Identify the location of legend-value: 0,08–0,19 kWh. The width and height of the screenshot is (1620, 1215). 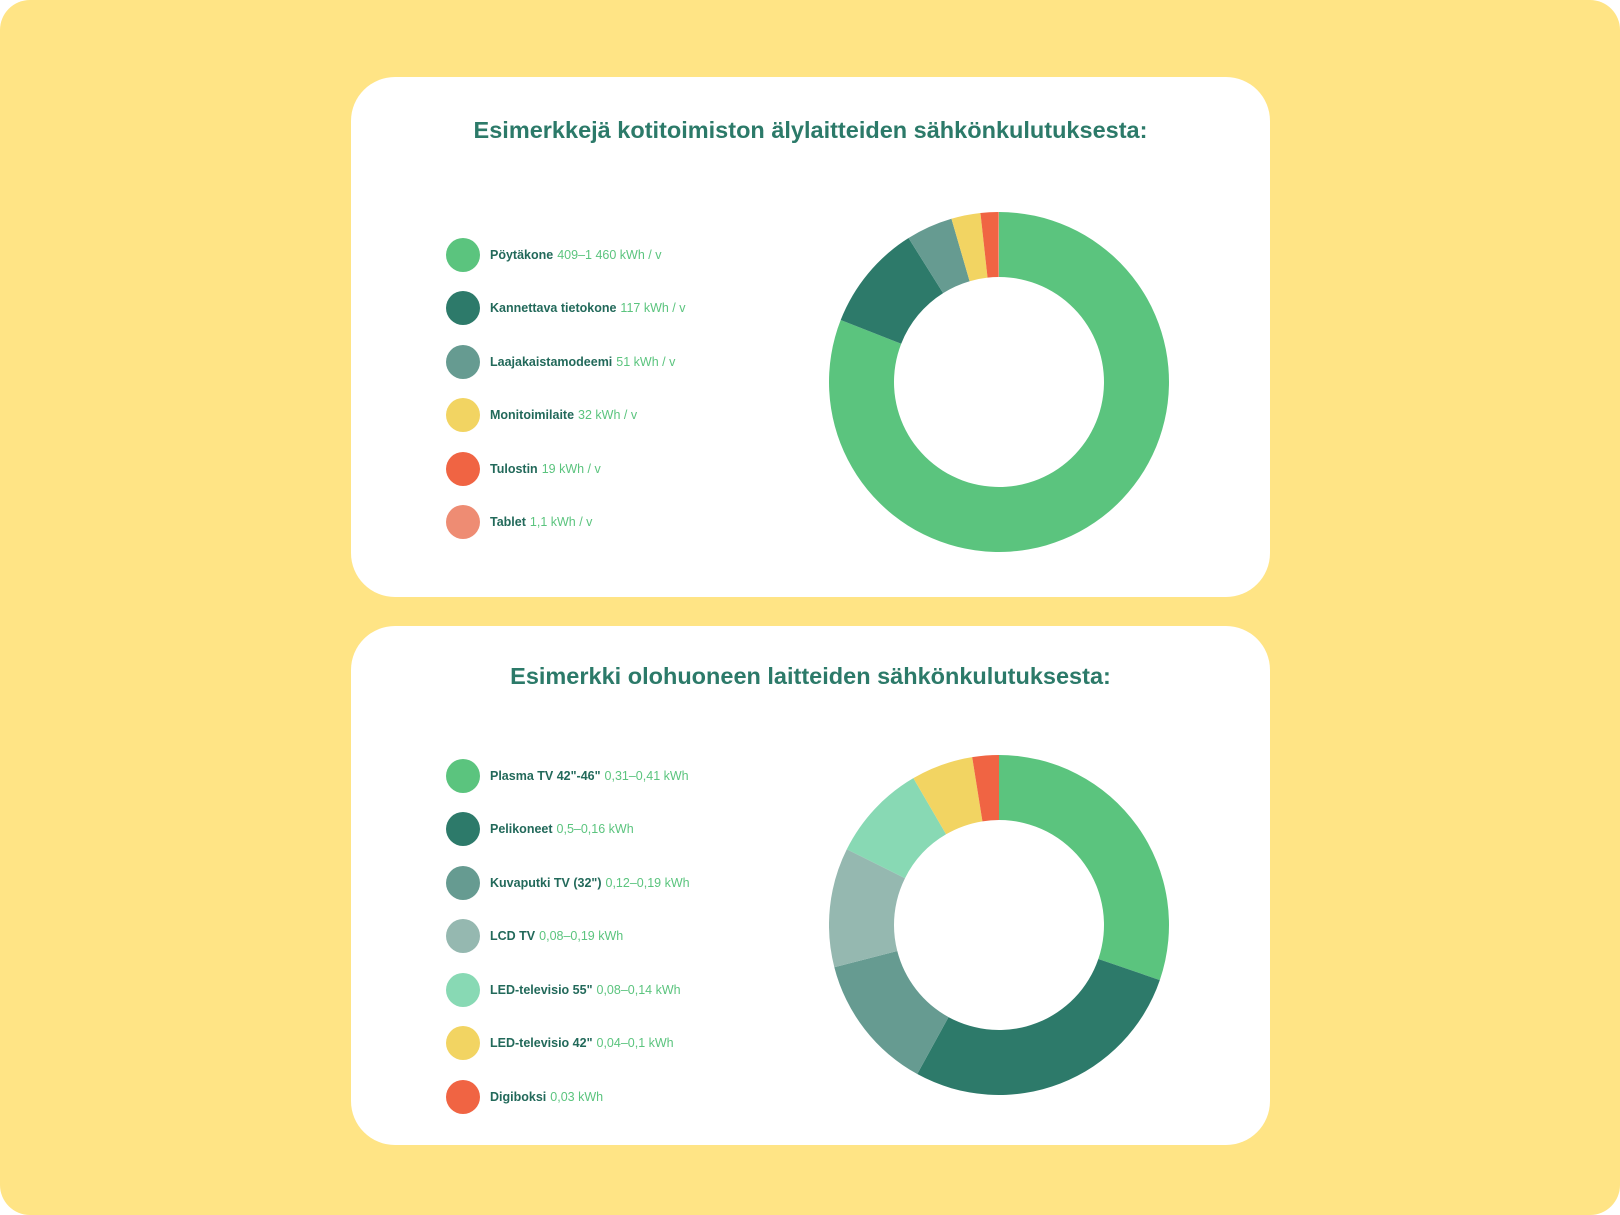
(581, 936).